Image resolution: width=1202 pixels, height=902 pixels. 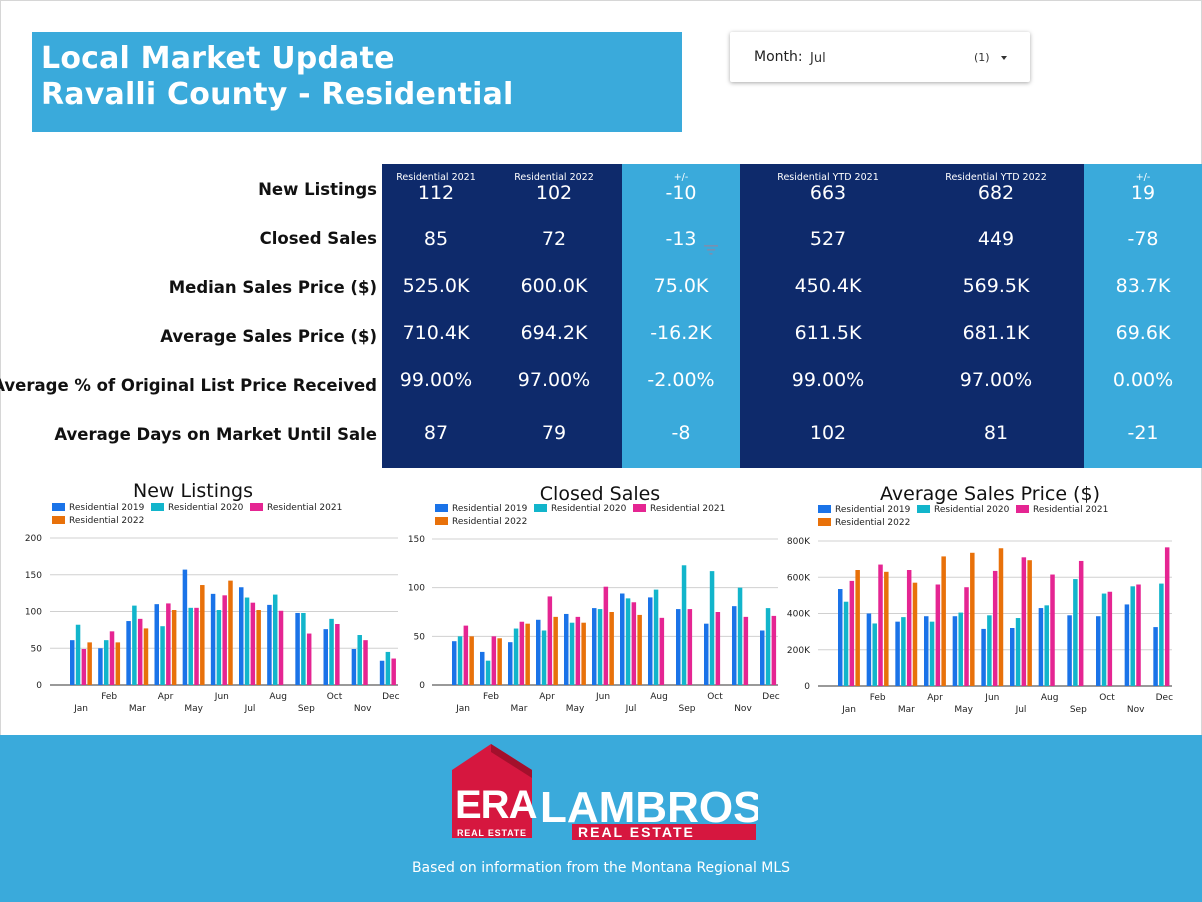 I want to click on month-filter-dropdown: Month: Jul (1), so click(x=880, y=57).